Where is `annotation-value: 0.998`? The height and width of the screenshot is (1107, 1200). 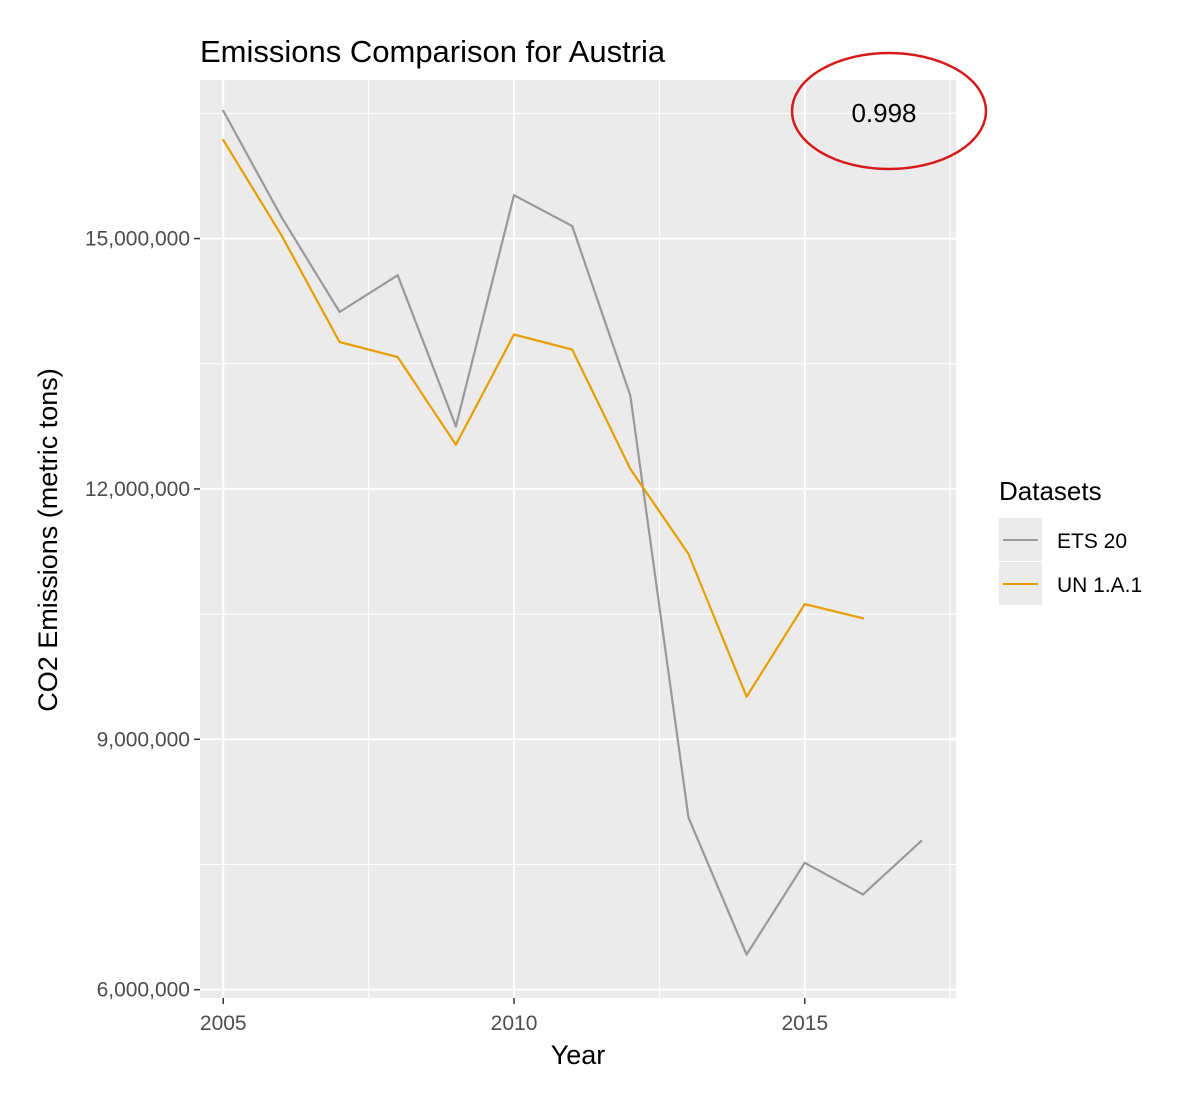
annotation-value: 0.998 is located at coordinates (883, 113).